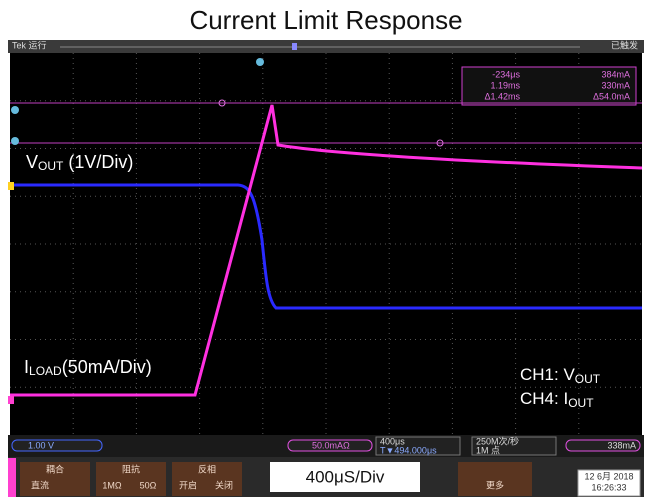 The image size is (653, 497). Describe the element at coordinates (608, 487) in the screenshot. I see `time: 16:26:33` at that location.